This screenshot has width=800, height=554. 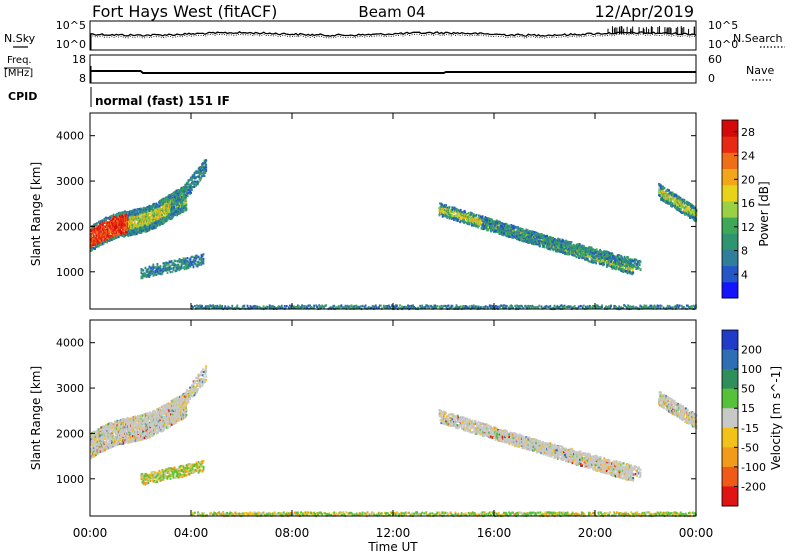 I want to click on cpid-label: CPID, so click(x=22, y=96).